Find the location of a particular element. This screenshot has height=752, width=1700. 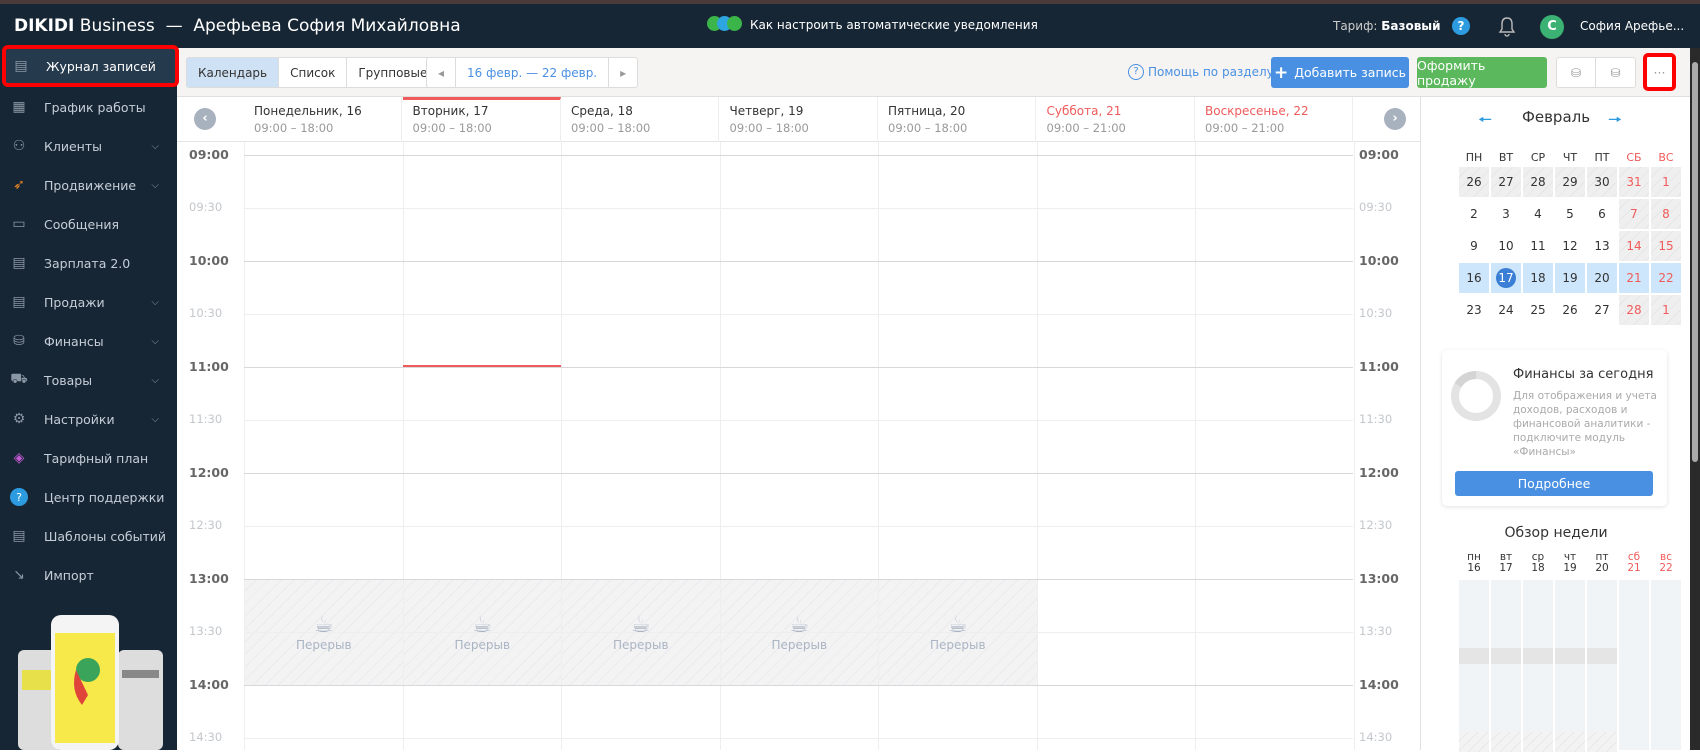

sidebar-item-6: ▤ Продажи ⌵ is located at coordinates (88, 302).